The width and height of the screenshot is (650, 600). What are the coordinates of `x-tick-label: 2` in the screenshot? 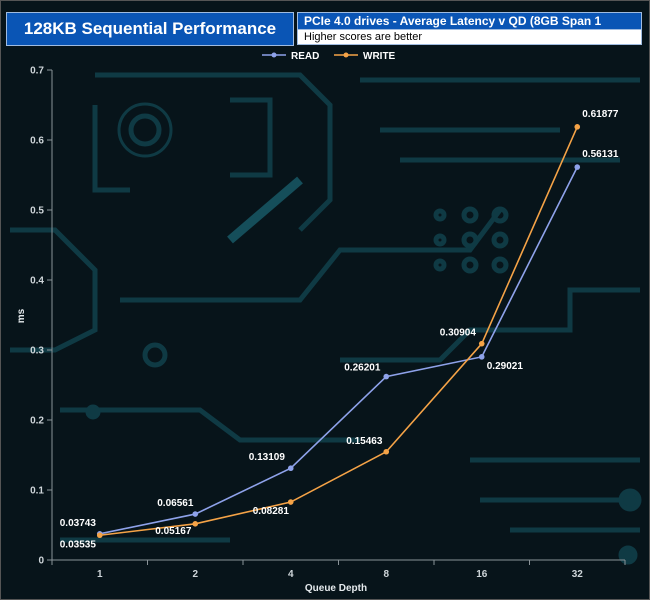 It's located at (195, 574).